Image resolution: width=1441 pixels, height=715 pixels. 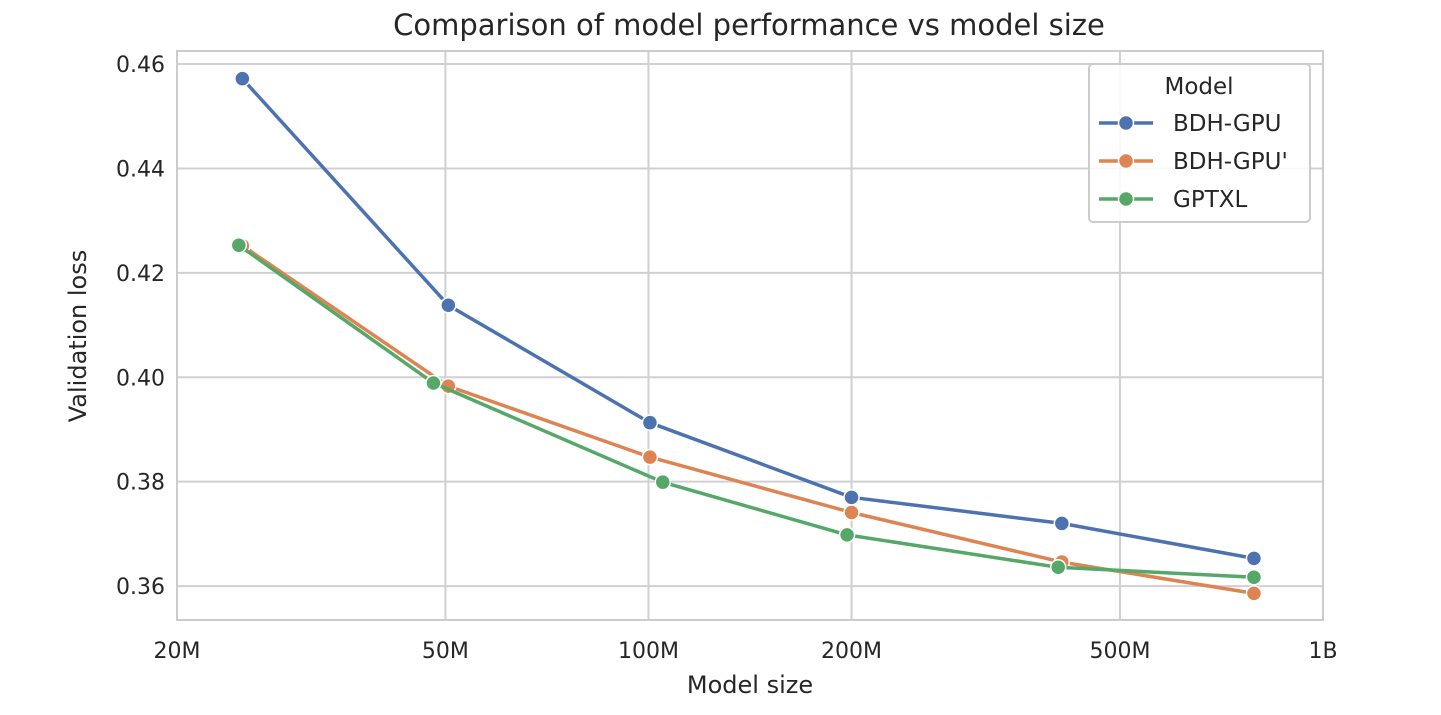 I want to click on y-tick-label: 0.40, so click(x=140, y=378).